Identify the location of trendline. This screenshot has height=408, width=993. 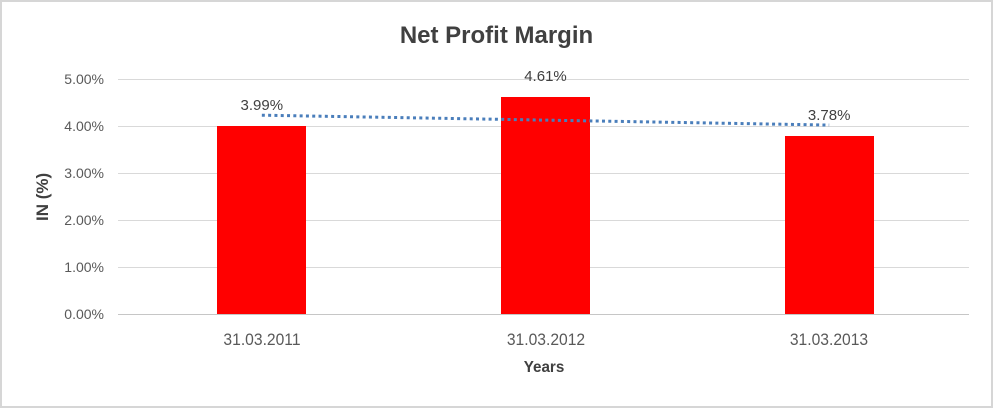
(545, 120).